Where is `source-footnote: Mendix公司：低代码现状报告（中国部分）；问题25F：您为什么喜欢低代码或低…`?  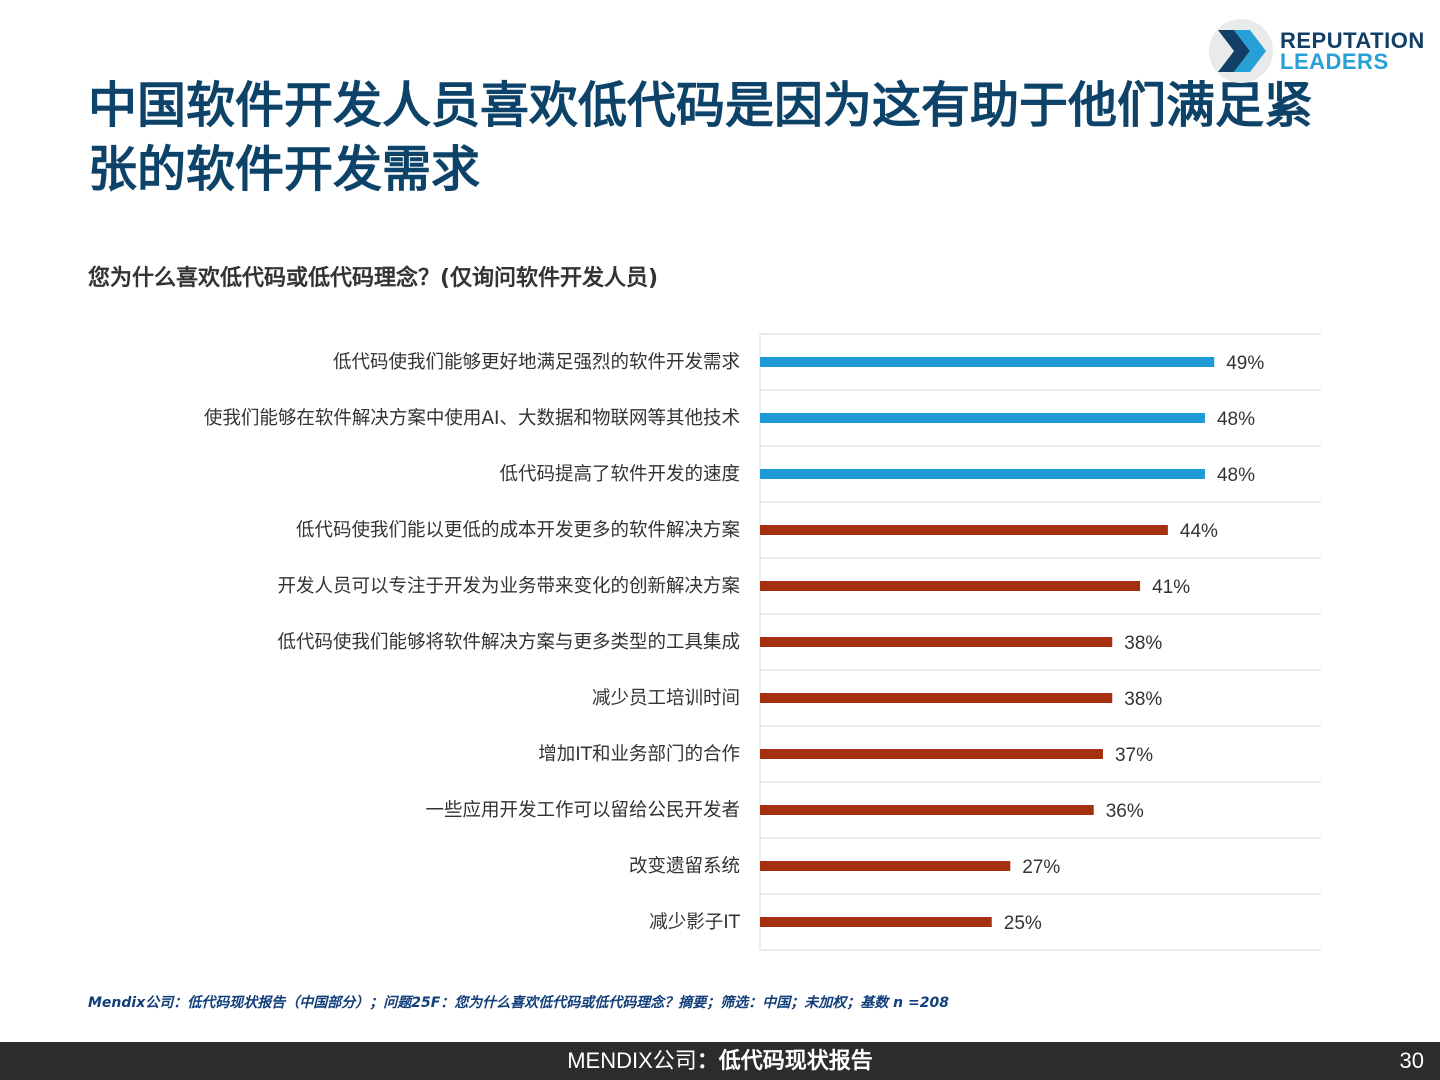
source-footnote: Mendix公司：低代码现状报告（中国部分）；问题25F：您为什么喜欢低代码或低… is located at coordinates (518, 1003).